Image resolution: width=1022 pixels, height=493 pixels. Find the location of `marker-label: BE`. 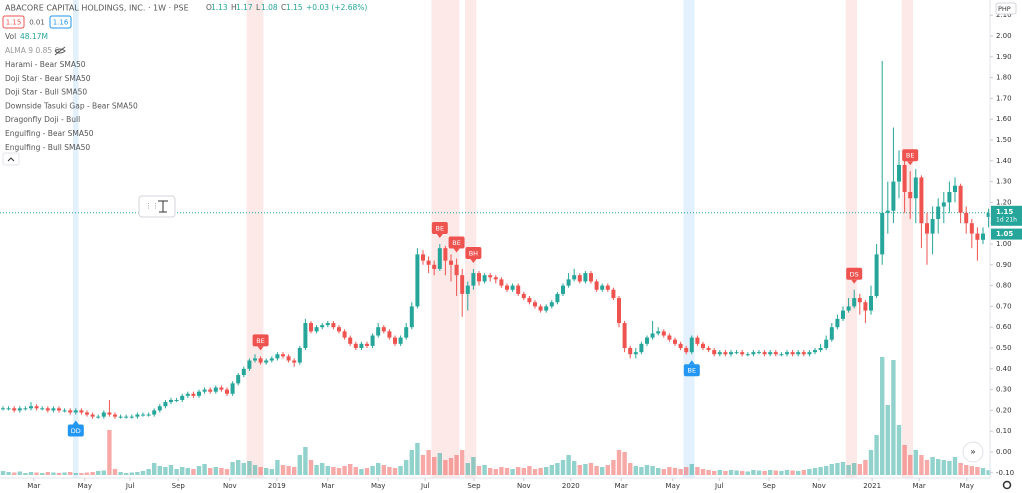

marker-label: BE is located at coordinates (260, 341).